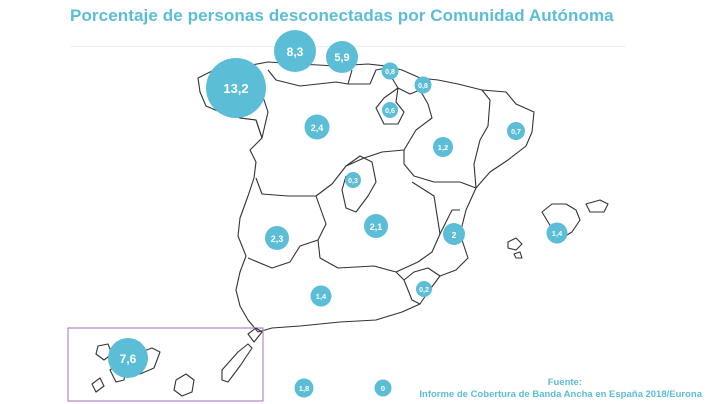 This screenshot has height=404, width=720. What do you see at coordinates (515, 244) in the screenshot?
I see `ibiza-outline` at bounding box center [515, 244].